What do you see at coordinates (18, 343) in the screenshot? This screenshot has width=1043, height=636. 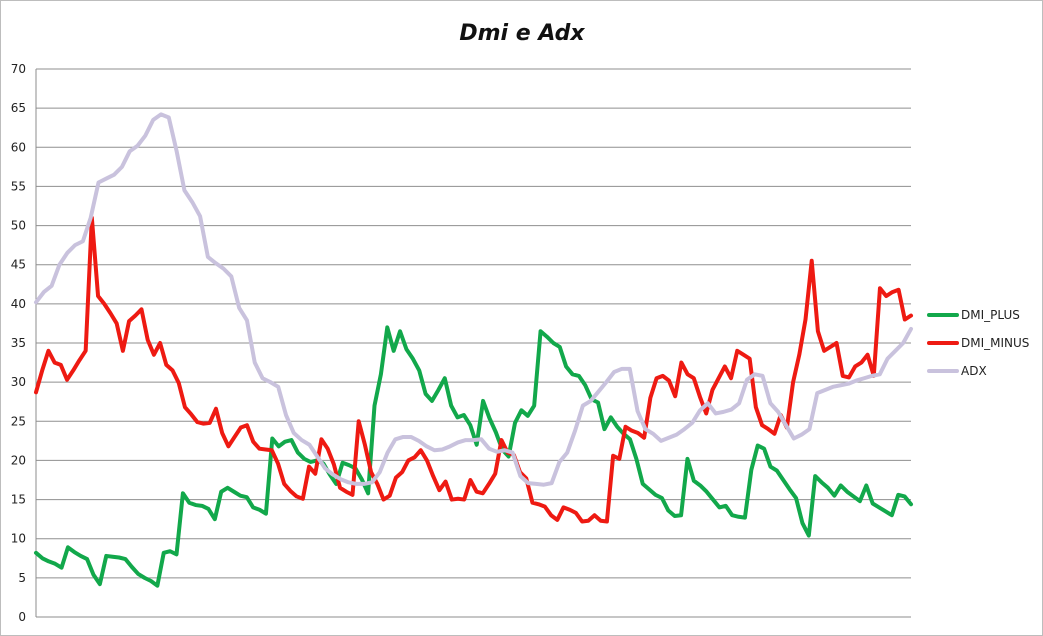 I see `y-tick-label: 35` at bounding box center [18, 343].